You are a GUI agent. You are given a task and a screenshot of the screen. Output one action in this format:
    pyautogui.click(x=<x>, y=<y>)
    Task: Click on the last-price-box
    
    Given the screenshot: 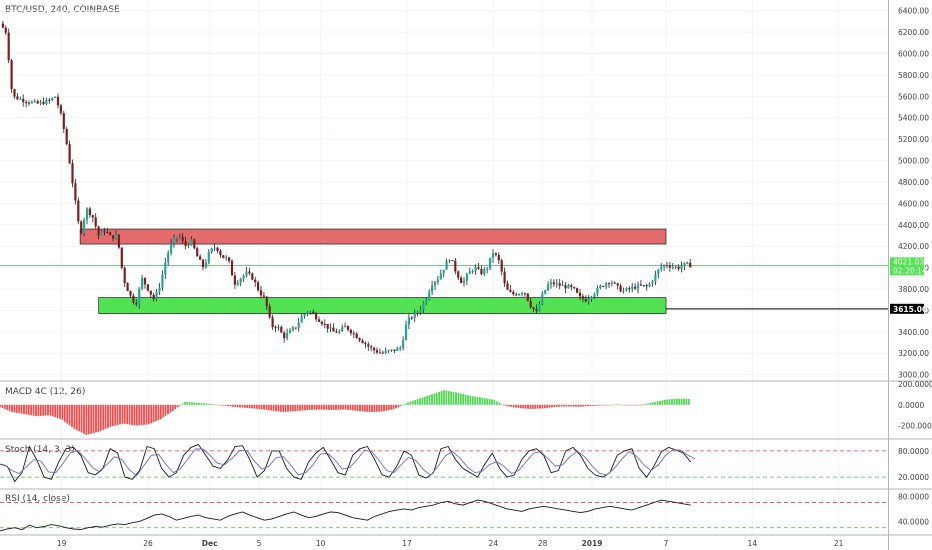 What is the action you would take?
    pyautogui.click(x=907, y=262)
    